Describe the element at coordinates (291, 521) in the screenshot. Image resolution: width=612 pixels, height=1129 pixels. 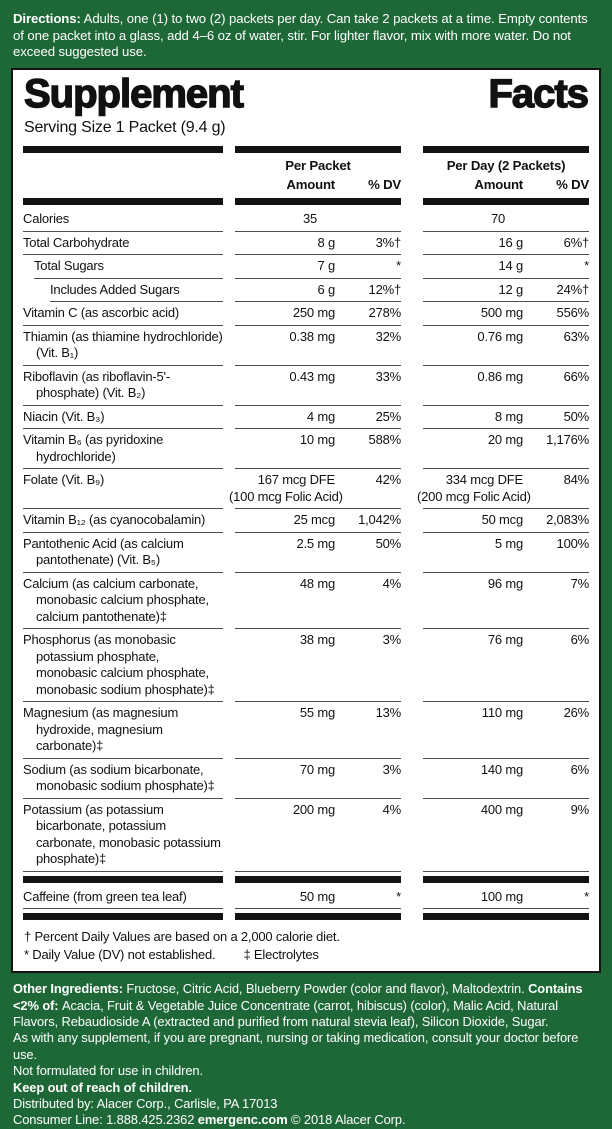
I see `per-packet-amount: 25 mcg` at that location.